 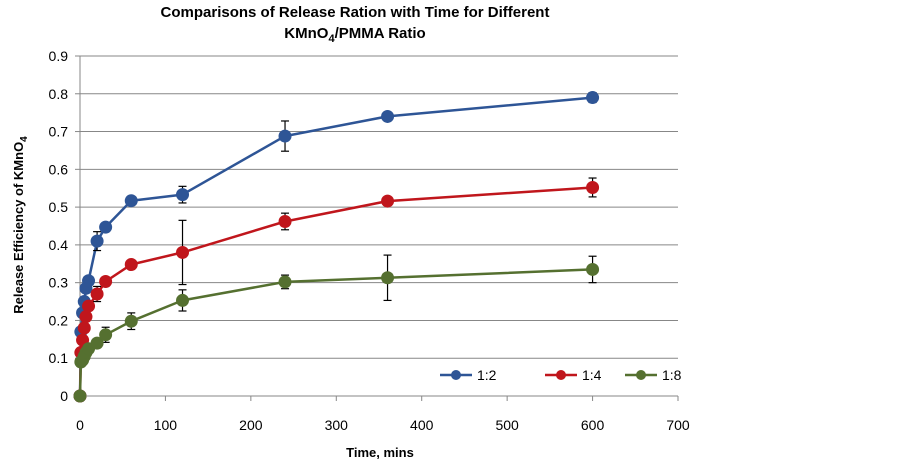 I want to click on y-tick-labels: 0 0.1 0.2 0.3 0.4 0.5 0.6 0.7 0.8 0.9, so click(x=59, y=226).